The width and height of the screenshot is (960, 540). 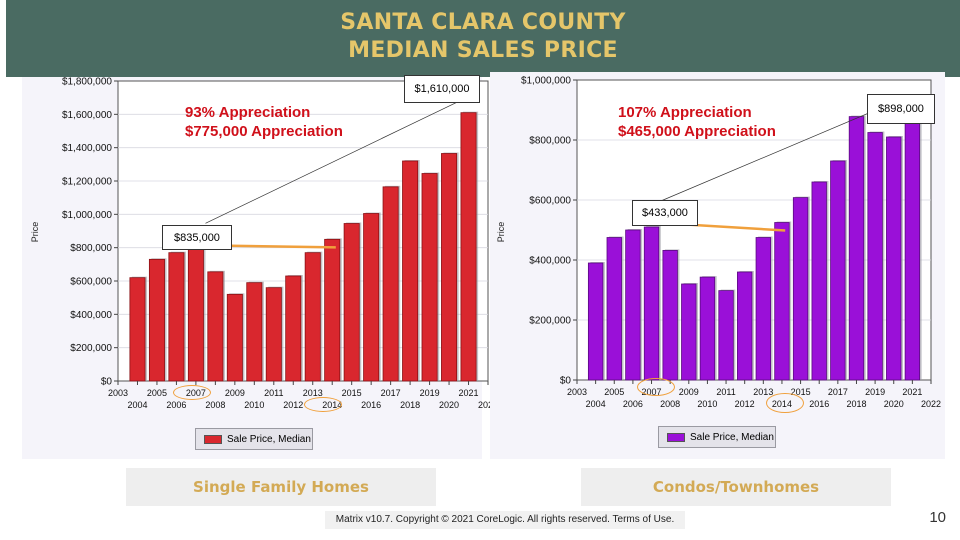 What do you see at coordinates (577, 392) in the screenshot?
I see `condo-x-tick-label-2003: 2003` at bounding box center [577, 392].